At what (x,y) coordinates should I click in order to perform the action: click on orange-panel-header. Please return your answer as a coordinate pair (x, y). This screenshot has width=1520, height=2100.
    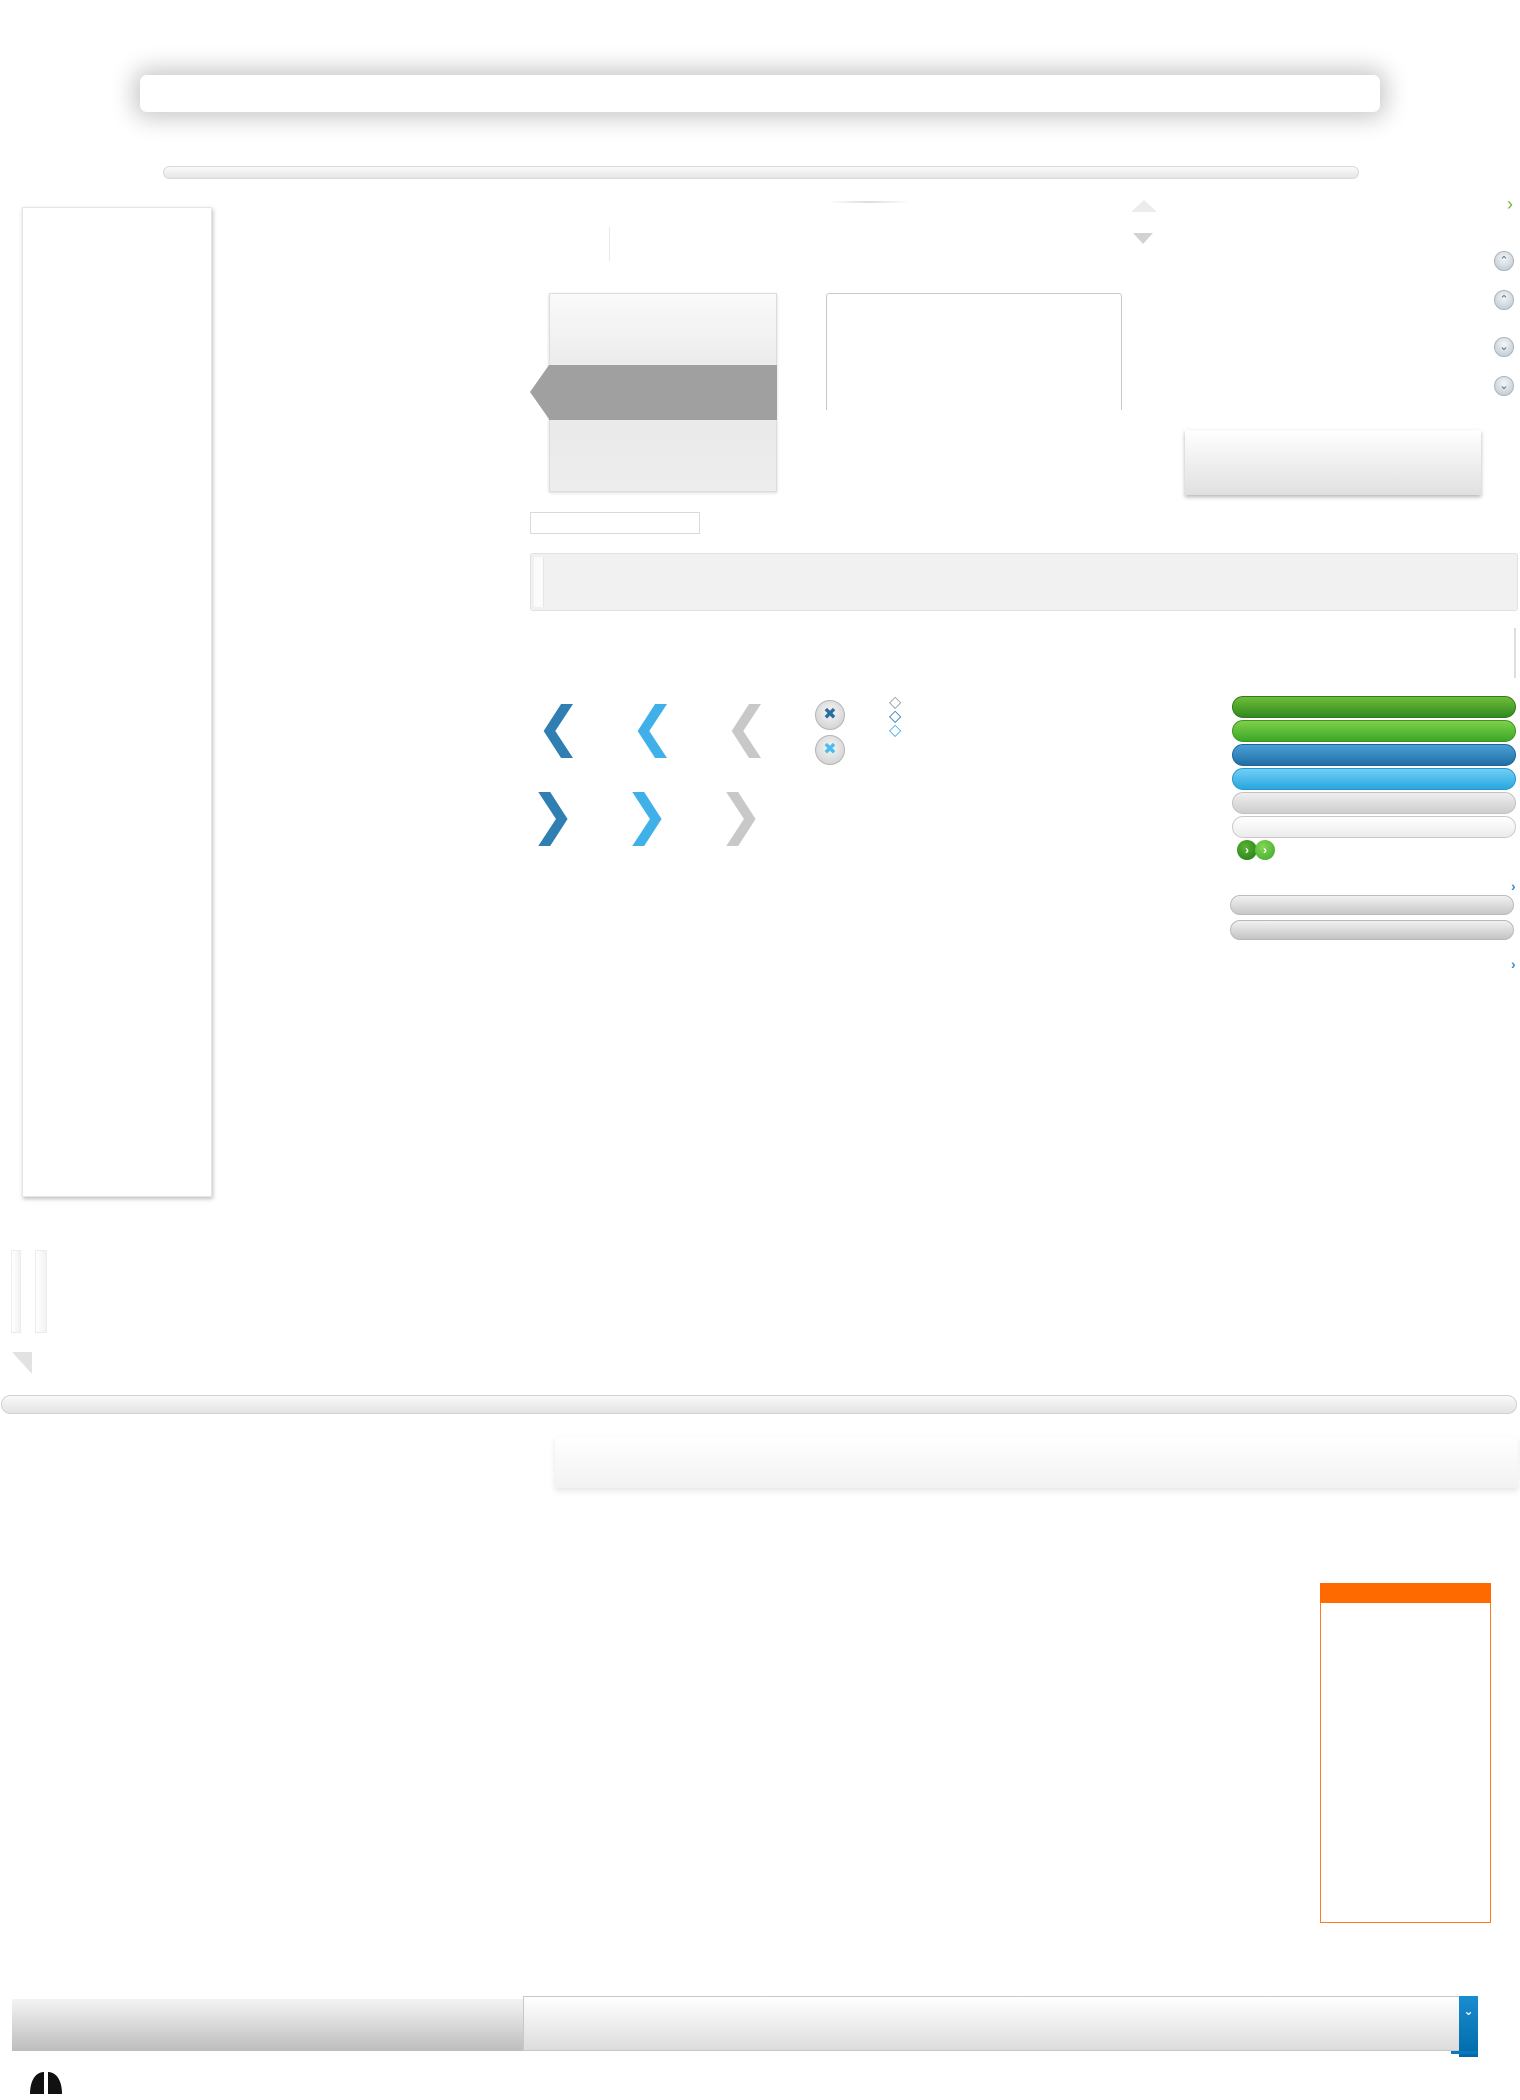
    Looking at the image, I should click on (1405, 1593).